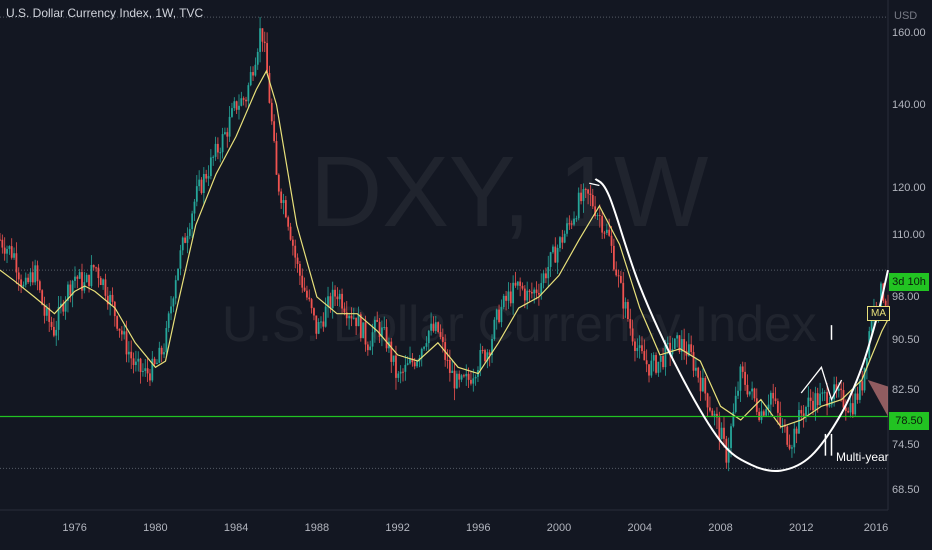 The image size is (932, 550). I want to click on time-tick-label: 1984, so click(236, 528).